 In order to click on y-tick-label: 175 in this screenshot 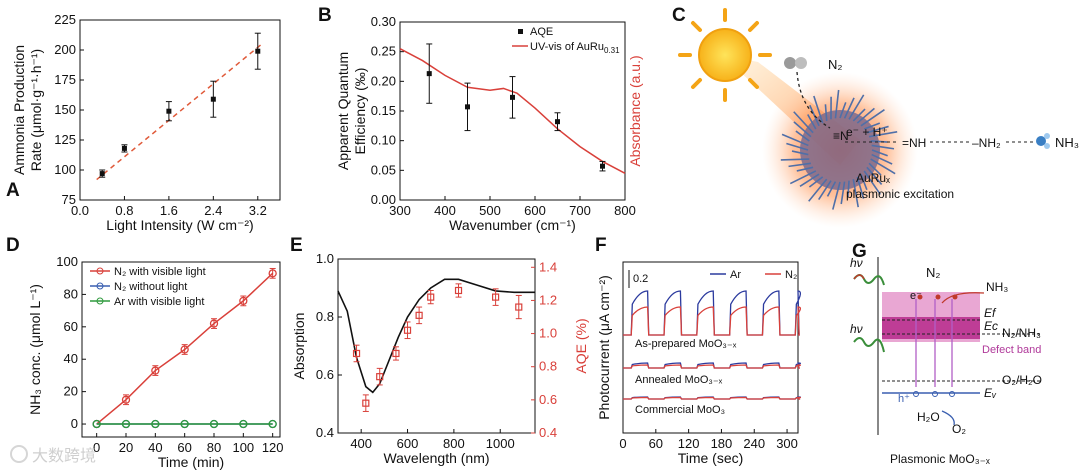, I will do `click(65, 79)`.